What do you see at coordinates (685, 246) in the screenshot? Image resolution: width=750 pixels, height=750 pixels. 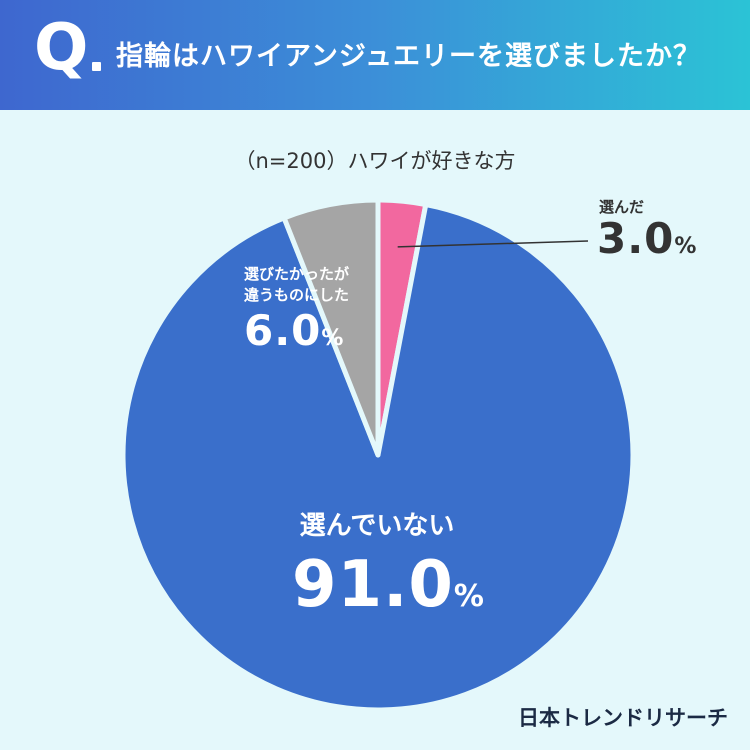 I see `label-chose-unit: %` at bounding box center [685, 246].